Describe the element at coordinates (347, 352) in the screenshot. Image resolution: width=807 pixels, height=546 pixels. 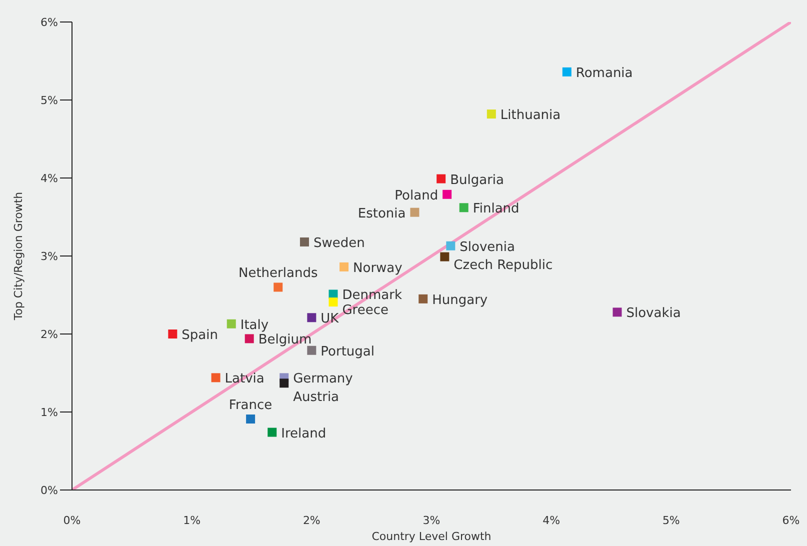
I see `series-label: Portugal` at that location.